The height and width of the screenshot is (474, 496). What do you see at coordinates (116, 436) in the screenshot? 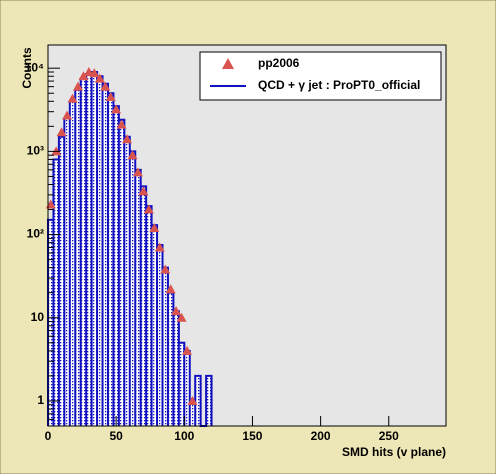
I see `x-tick-label: 50` at bounding box center [116, 436].